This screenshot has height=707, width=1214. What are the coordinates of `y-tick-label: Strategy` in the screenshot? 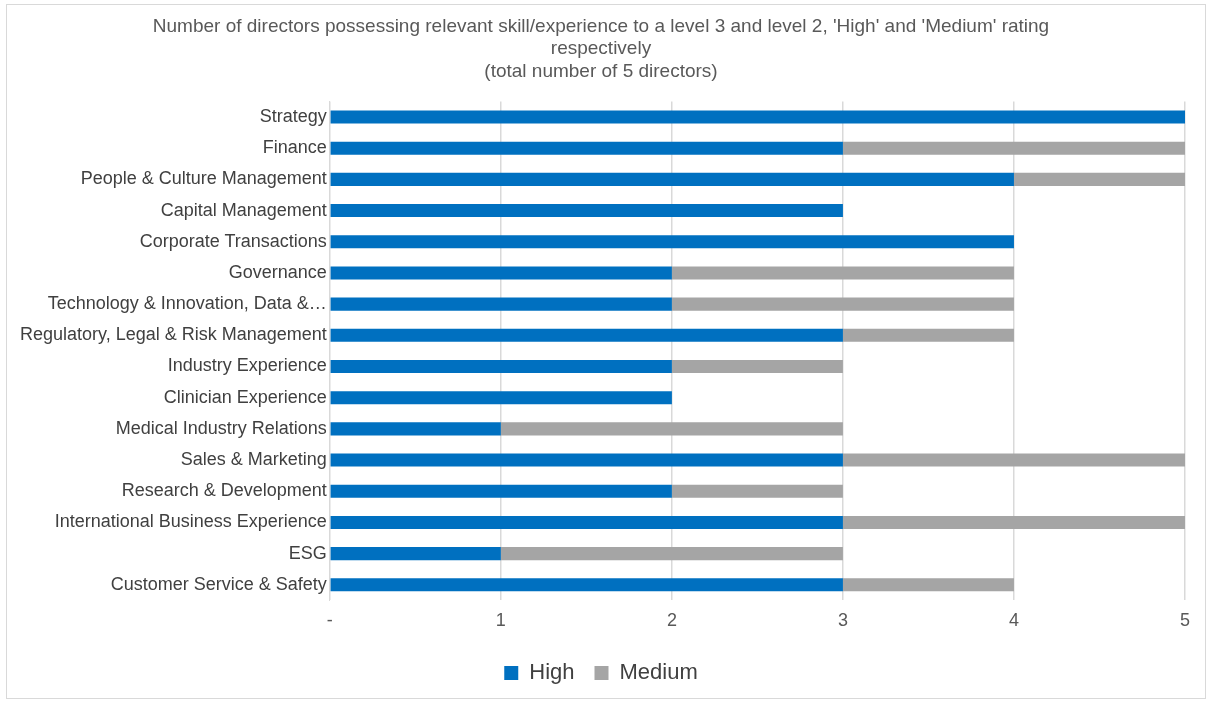 It's located at (293, 115).